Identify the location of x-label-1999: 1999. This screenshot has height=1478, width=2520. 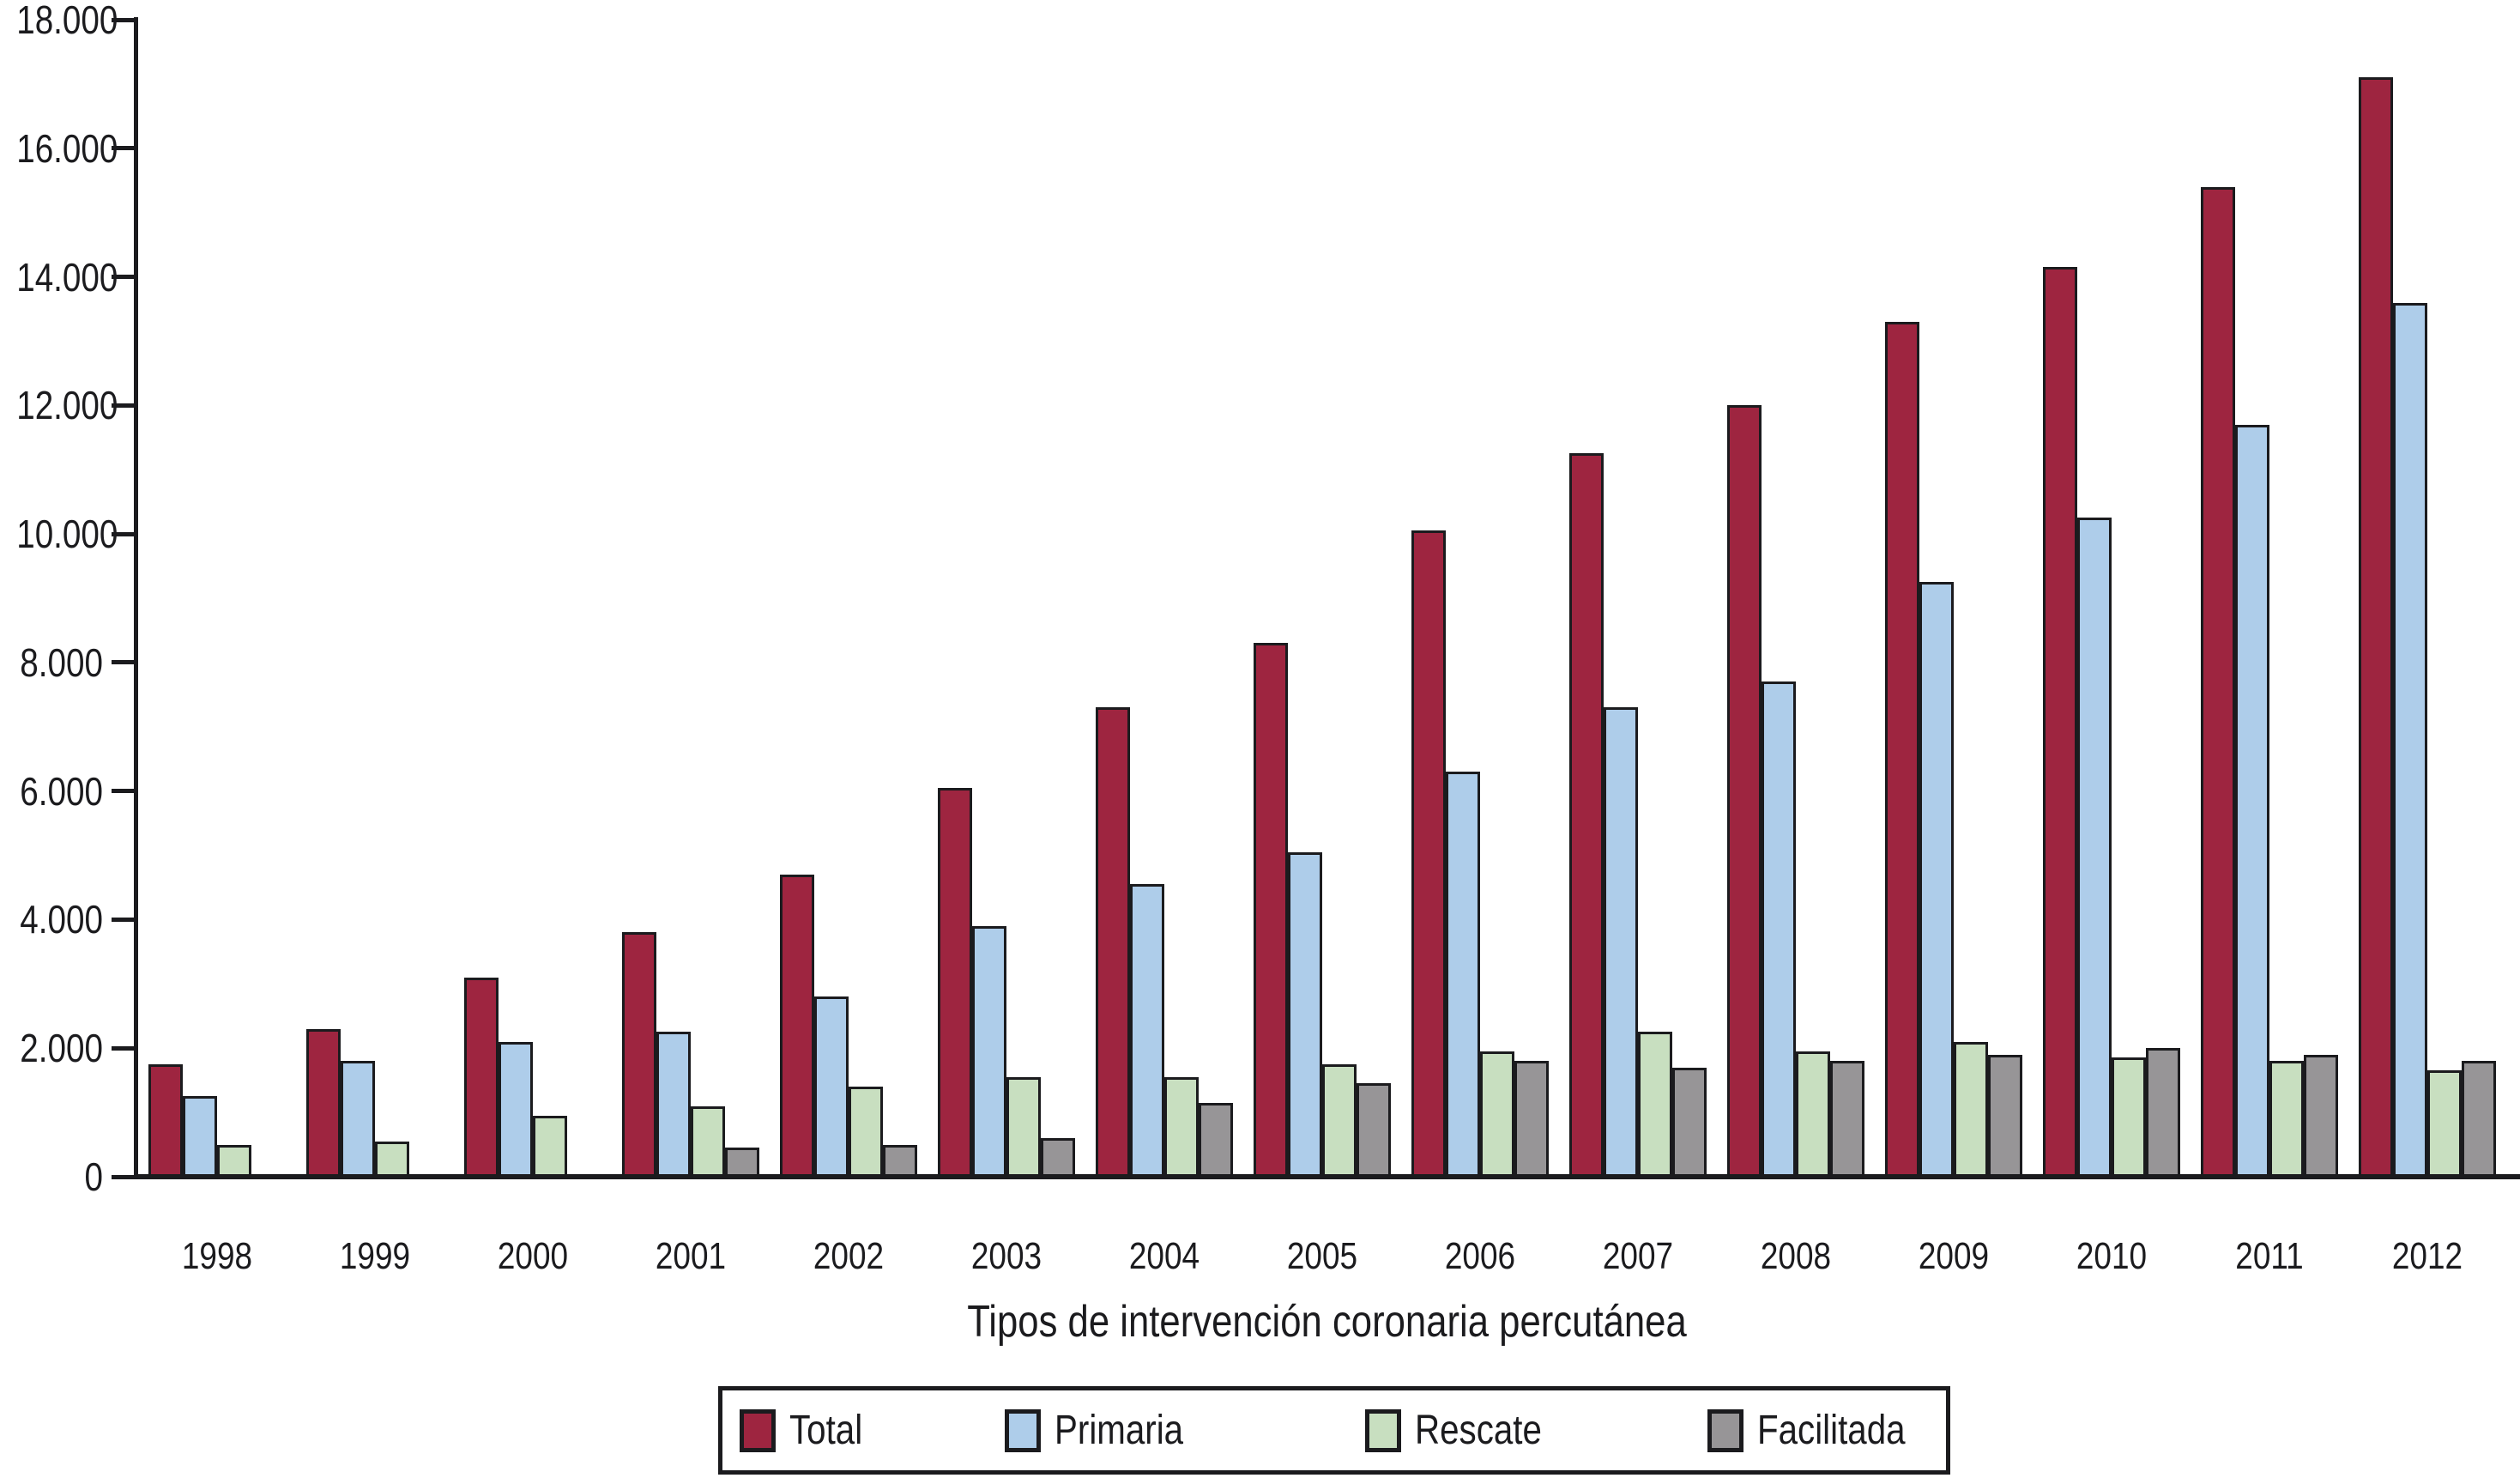
(375, 1256).